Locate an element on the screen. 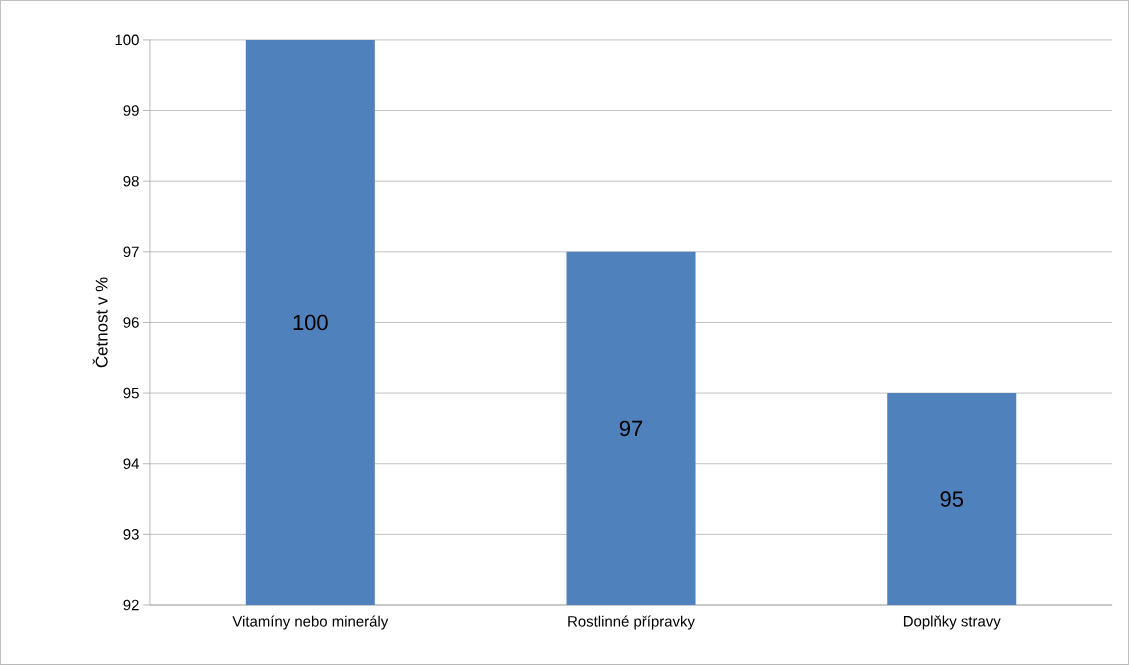 The height and width of the screenshot is (665, 1129). y-tick-label: 99 is located at coordinates (131, 110).